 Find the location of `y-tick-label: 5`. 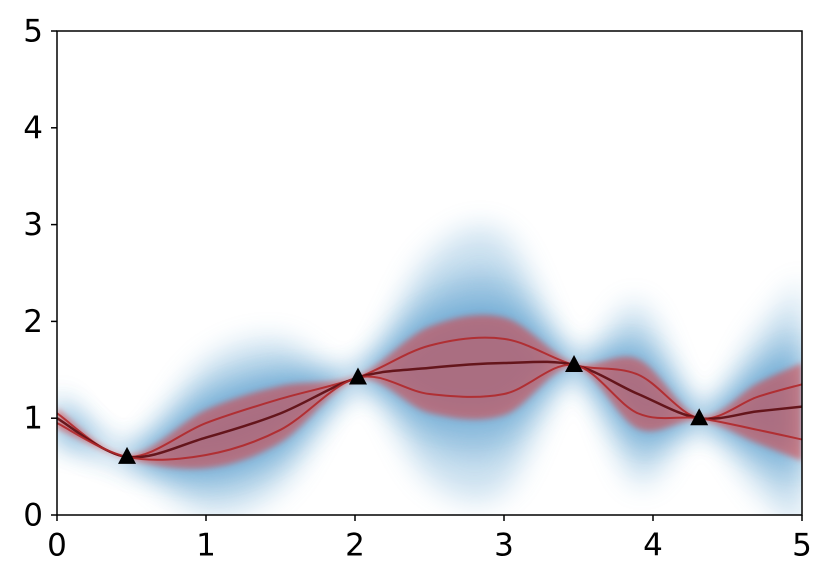

y-tick-label: 5 is located at coordinates (33, 32).